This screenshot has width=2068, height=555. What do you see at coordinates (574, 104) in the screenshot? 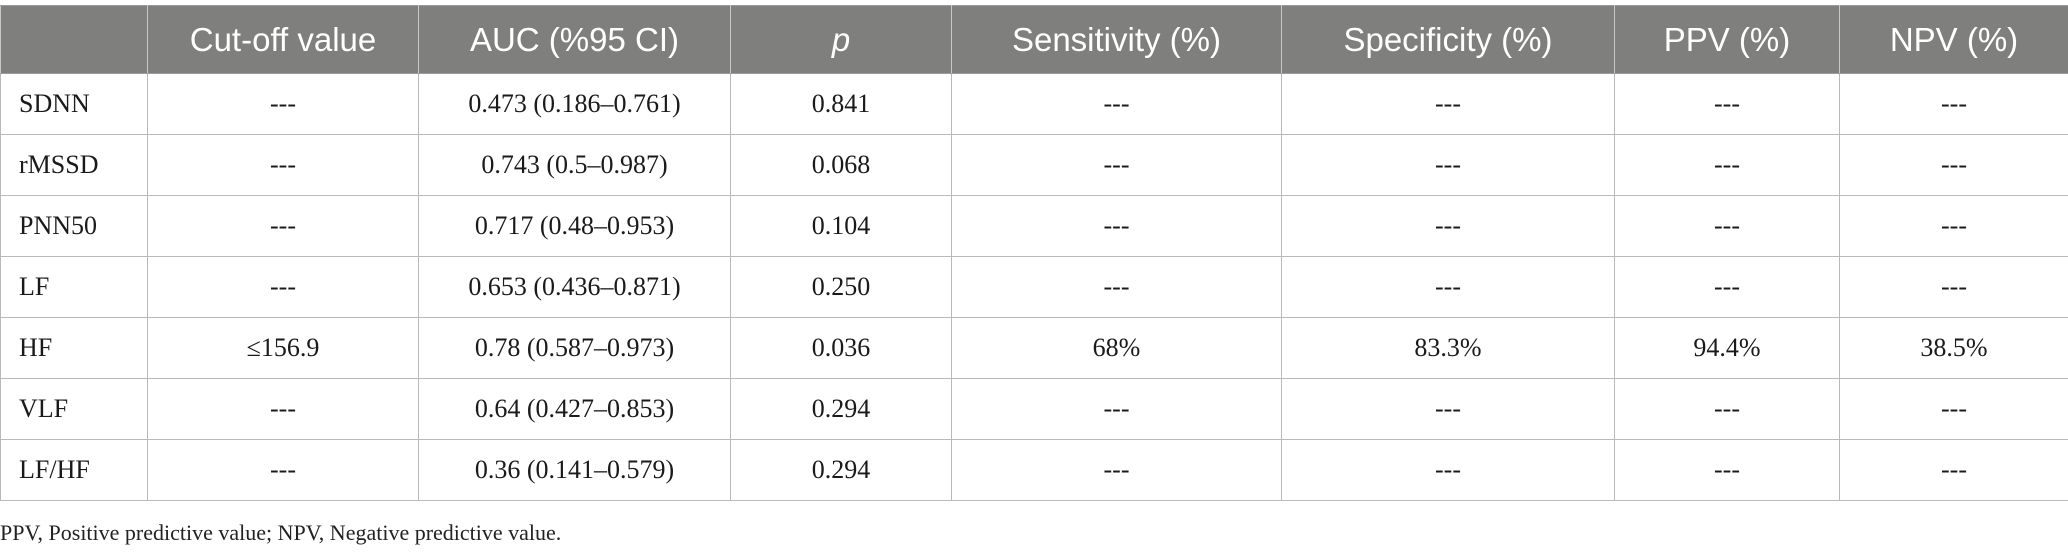
I see `auc-cell: 0.473 (0.186–0.761)` at bounding box center [574, 104].